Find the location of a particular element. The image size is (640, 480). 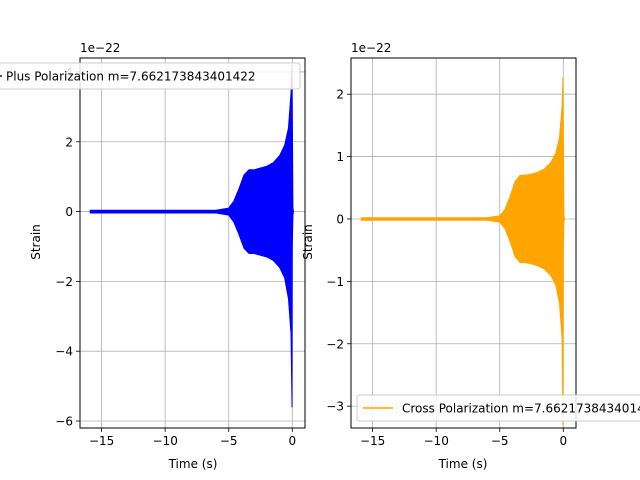

plus-y-axis-label: Strain is located at coordinates (36, 242).